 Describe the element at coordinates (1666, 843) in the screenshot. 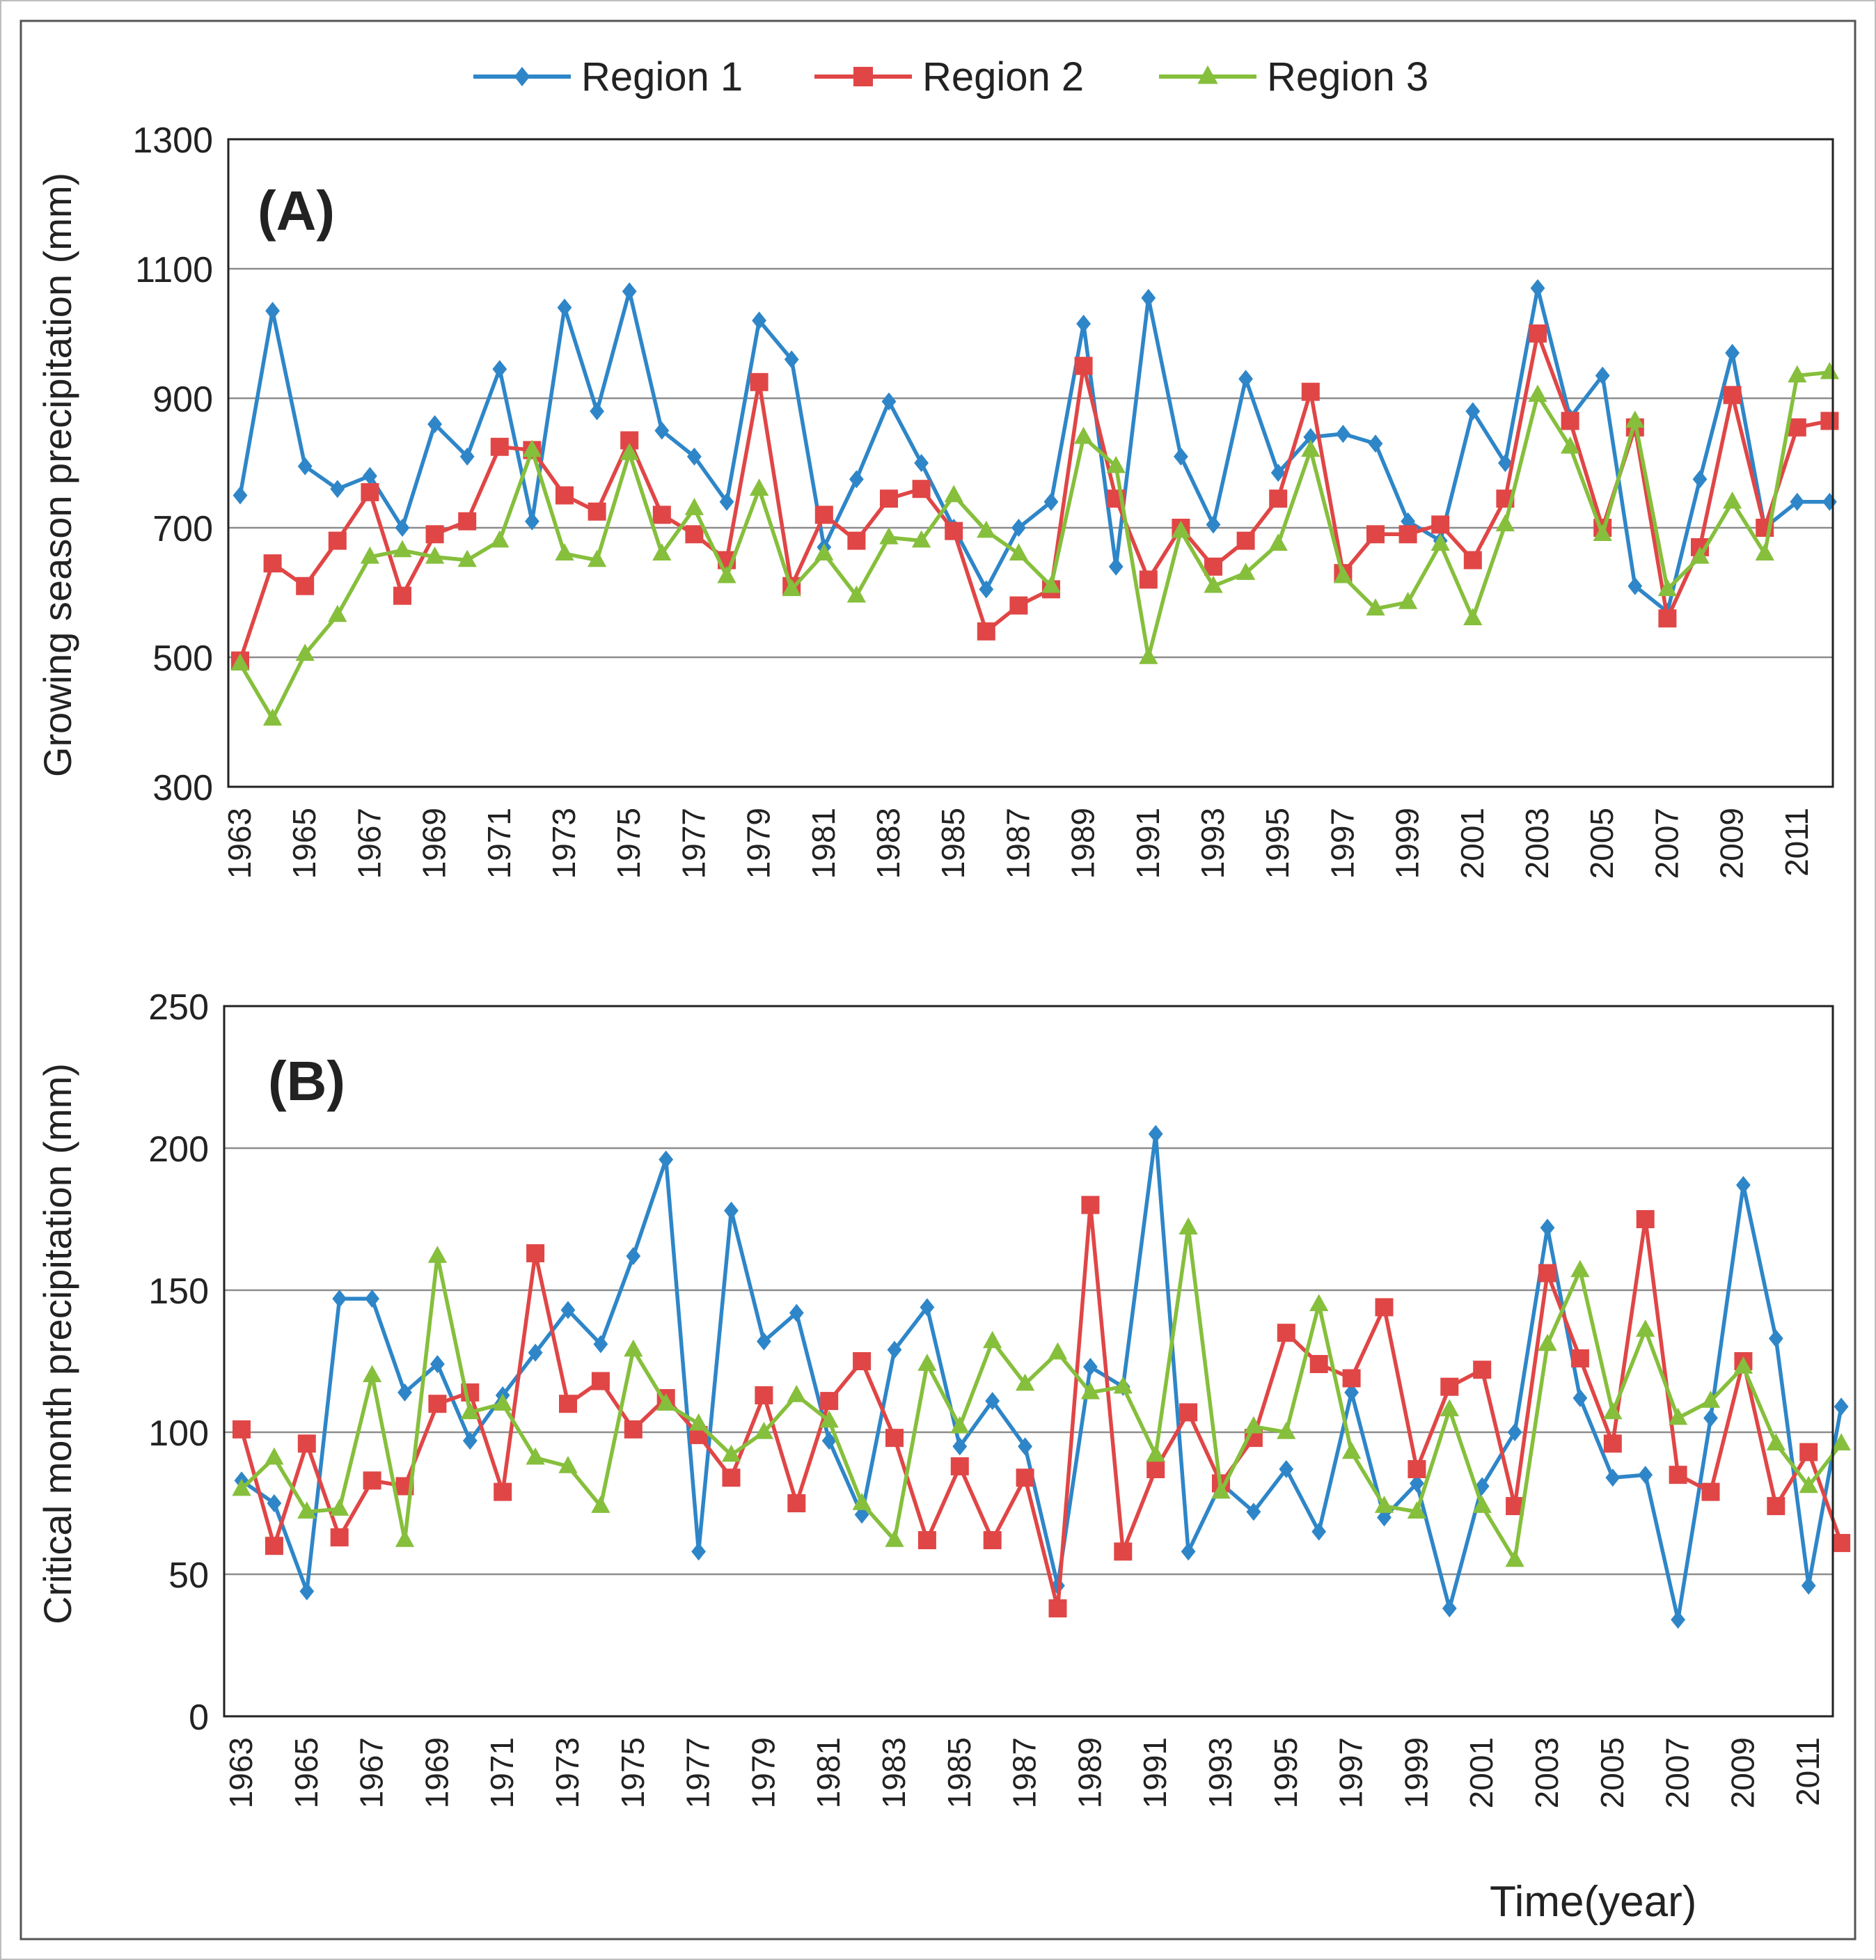

I see `panel-a-xtick-label: 2007` at that location.